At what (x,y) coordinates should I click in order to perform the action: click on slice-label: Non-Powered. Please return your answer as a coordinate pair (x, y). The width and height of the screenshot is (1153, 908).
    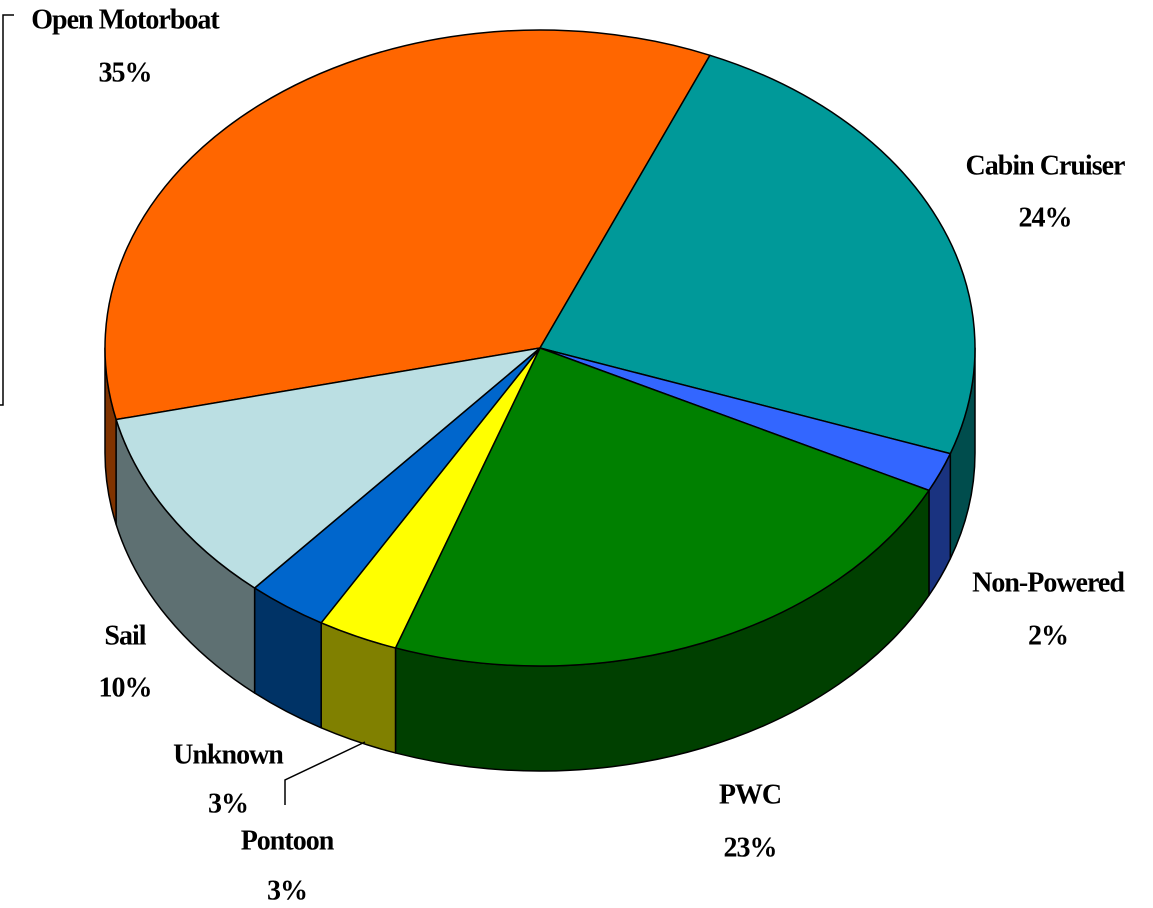
    Looking at the image, I should click on (1048, 582).